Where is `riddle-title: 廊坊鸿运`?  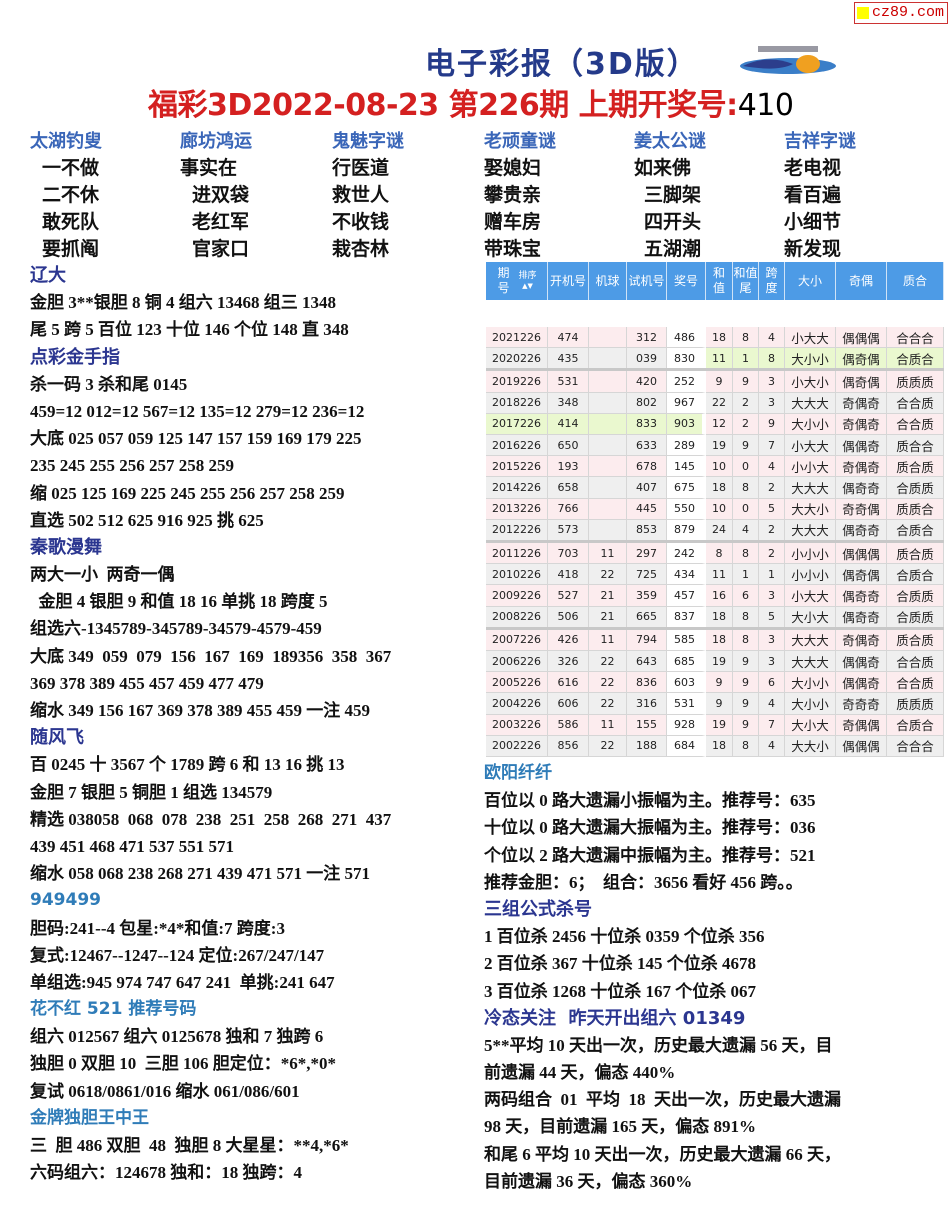
riddle-title: 廊坊鸿运 is located at coordinates (216, 141).